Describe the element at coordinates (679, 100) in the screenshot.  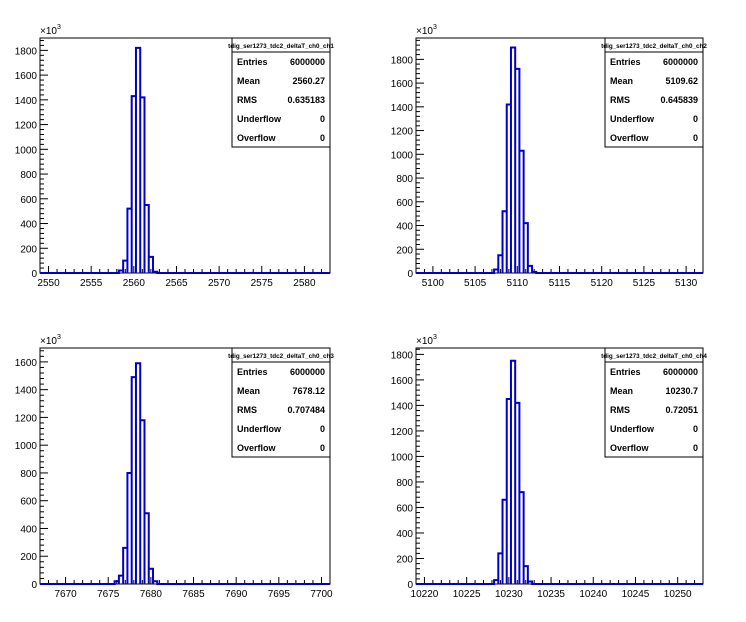
I see `stats-value-rms: 0.645839` at that location.